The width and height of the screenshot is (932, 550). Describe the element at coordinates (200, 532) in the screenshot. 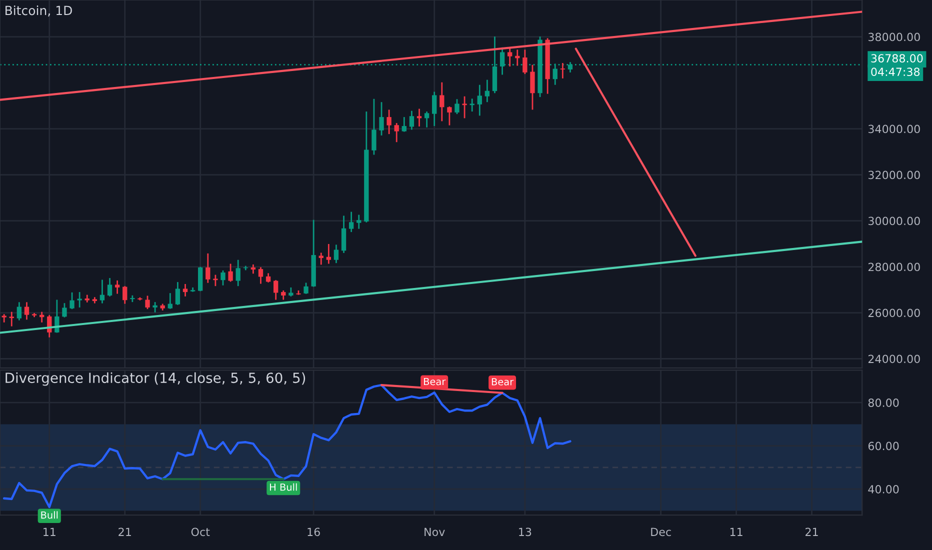

I see `x-tick-label: Oct` at that location.